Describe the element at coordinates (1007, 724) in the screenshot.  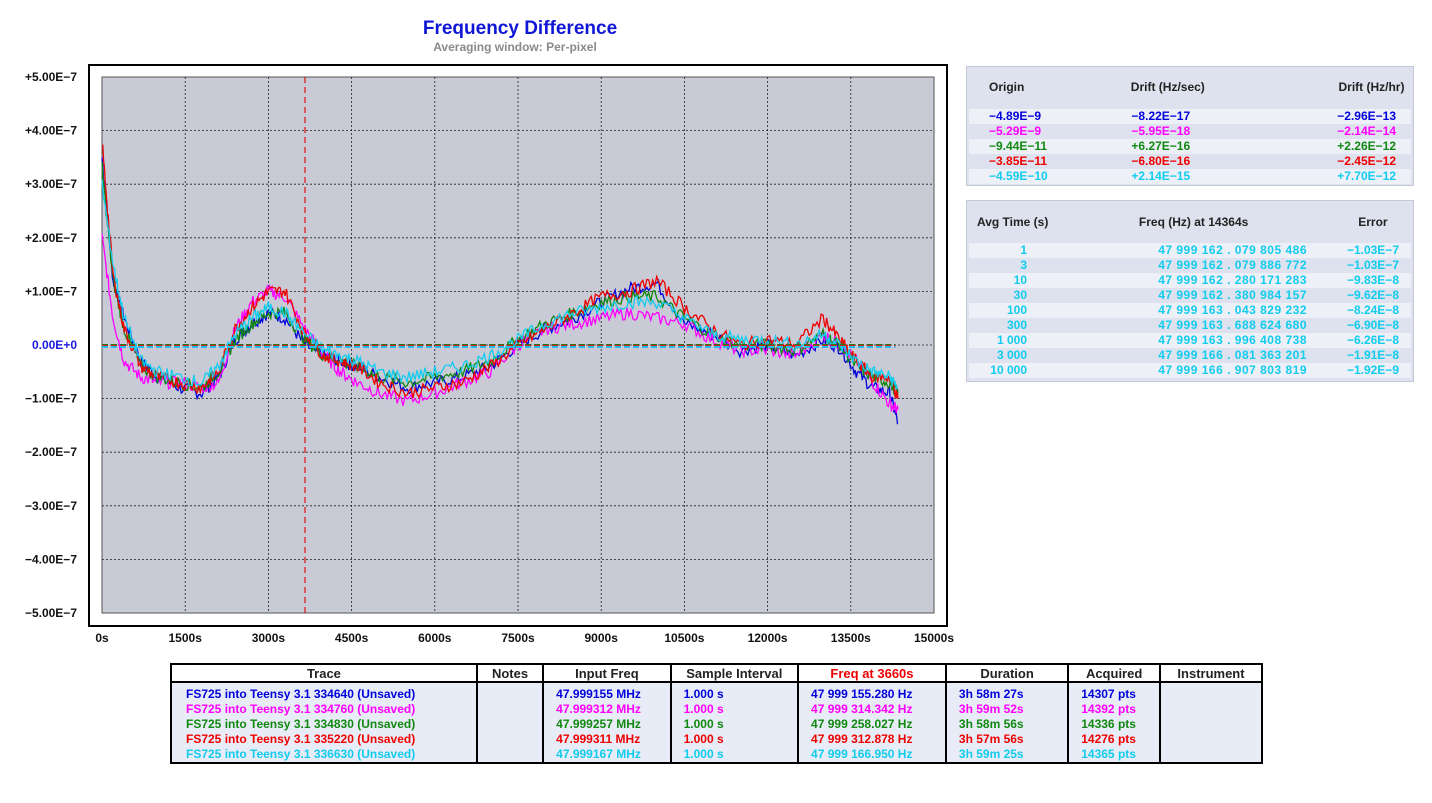
I see `trace-cell-duration: 3h 58m 56s` at that location.